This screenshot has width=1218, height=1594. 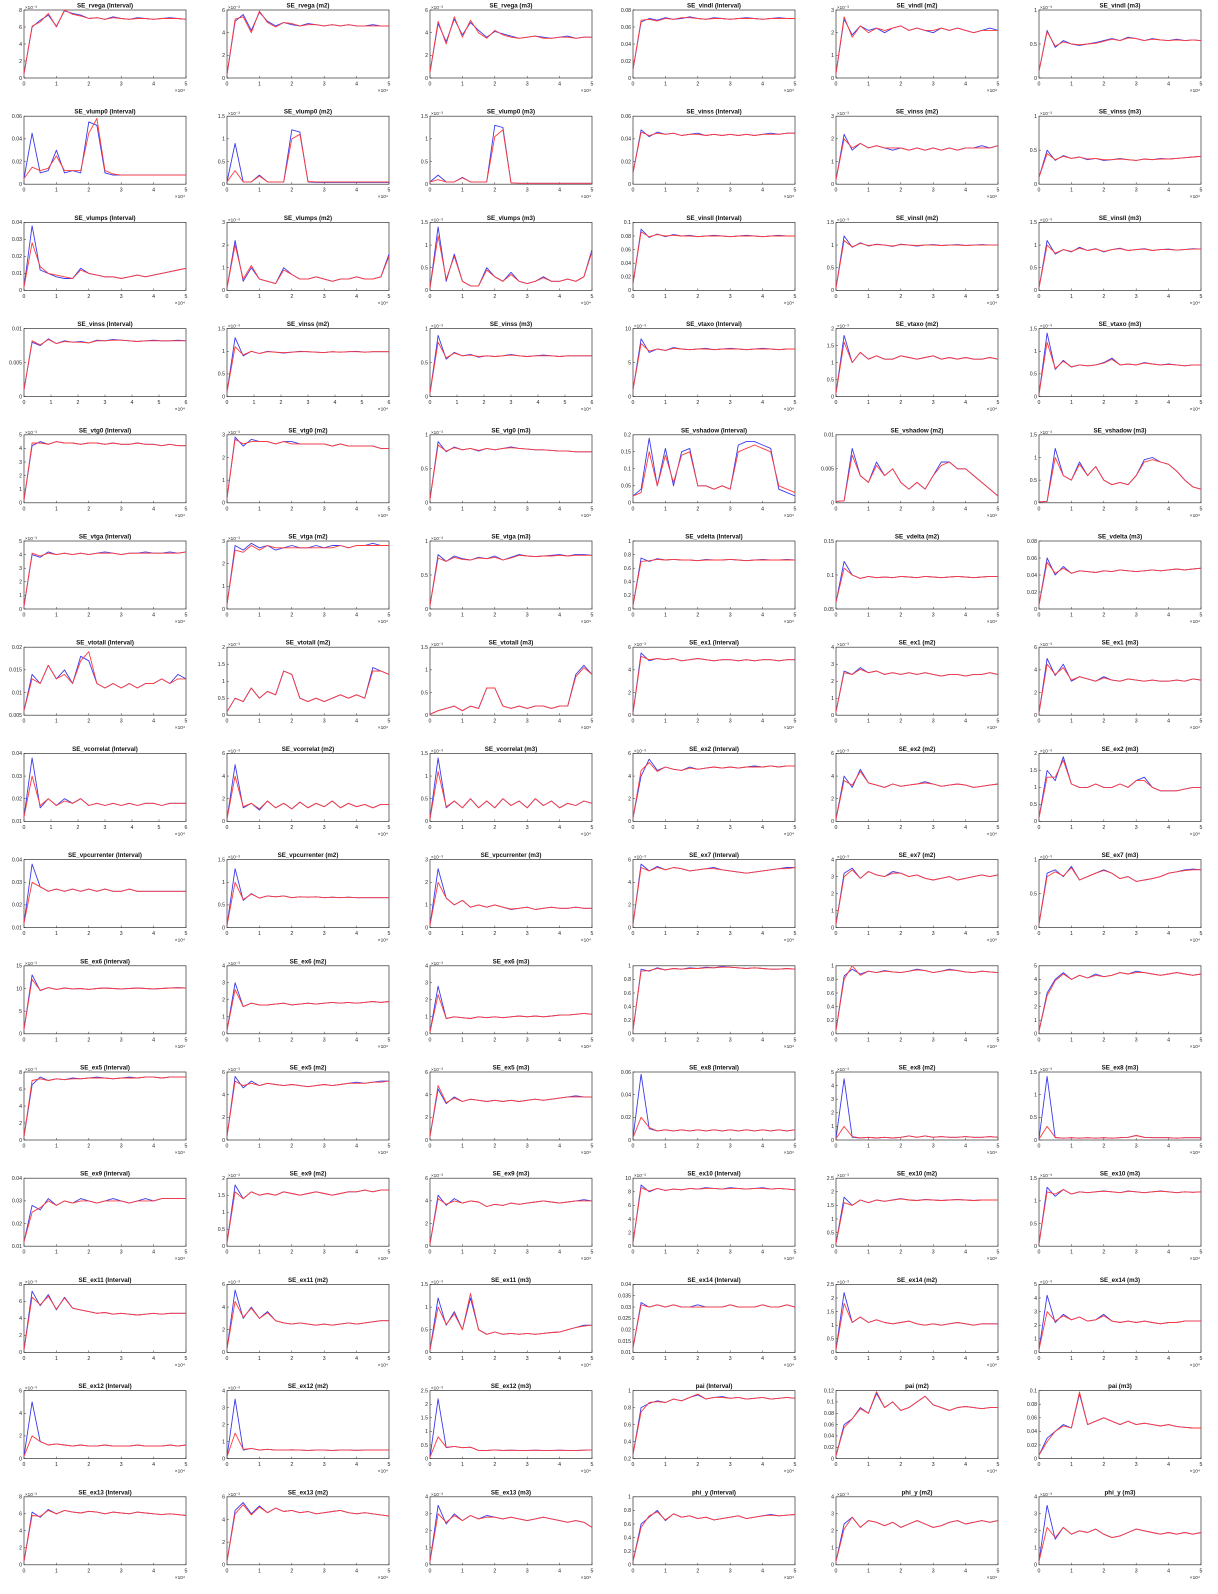 What do you see at coordinates (20, 1012) in the screenshot?
I see `y-tick-label: 5` at bounding box center [20, 1012].